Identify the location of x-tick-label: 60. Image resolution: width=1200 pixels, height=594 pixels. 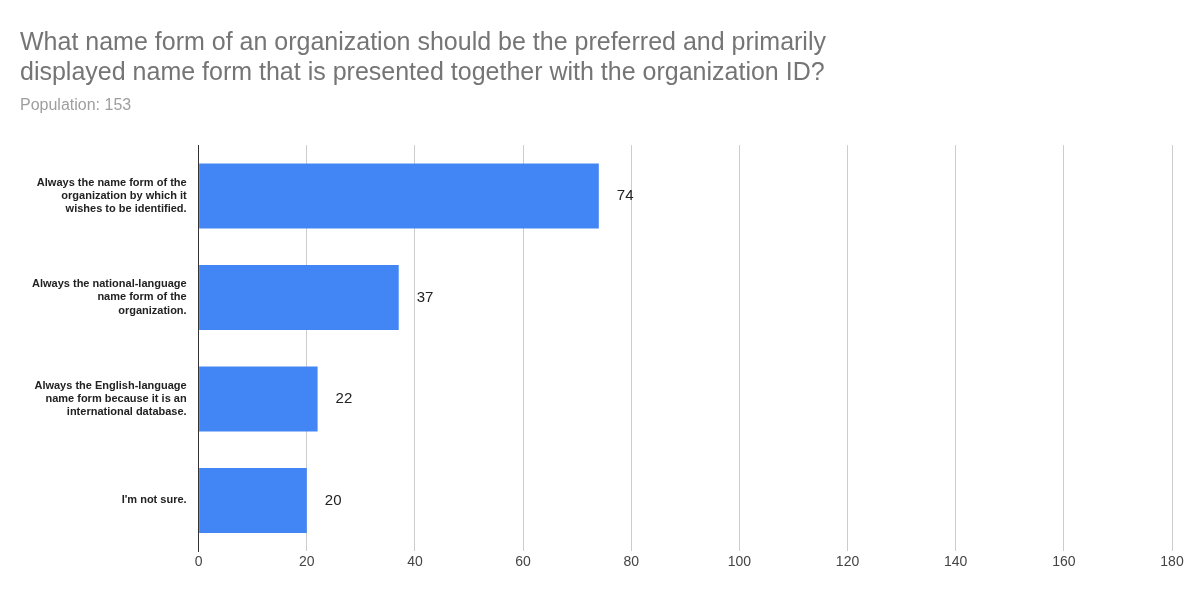
(523, 561).